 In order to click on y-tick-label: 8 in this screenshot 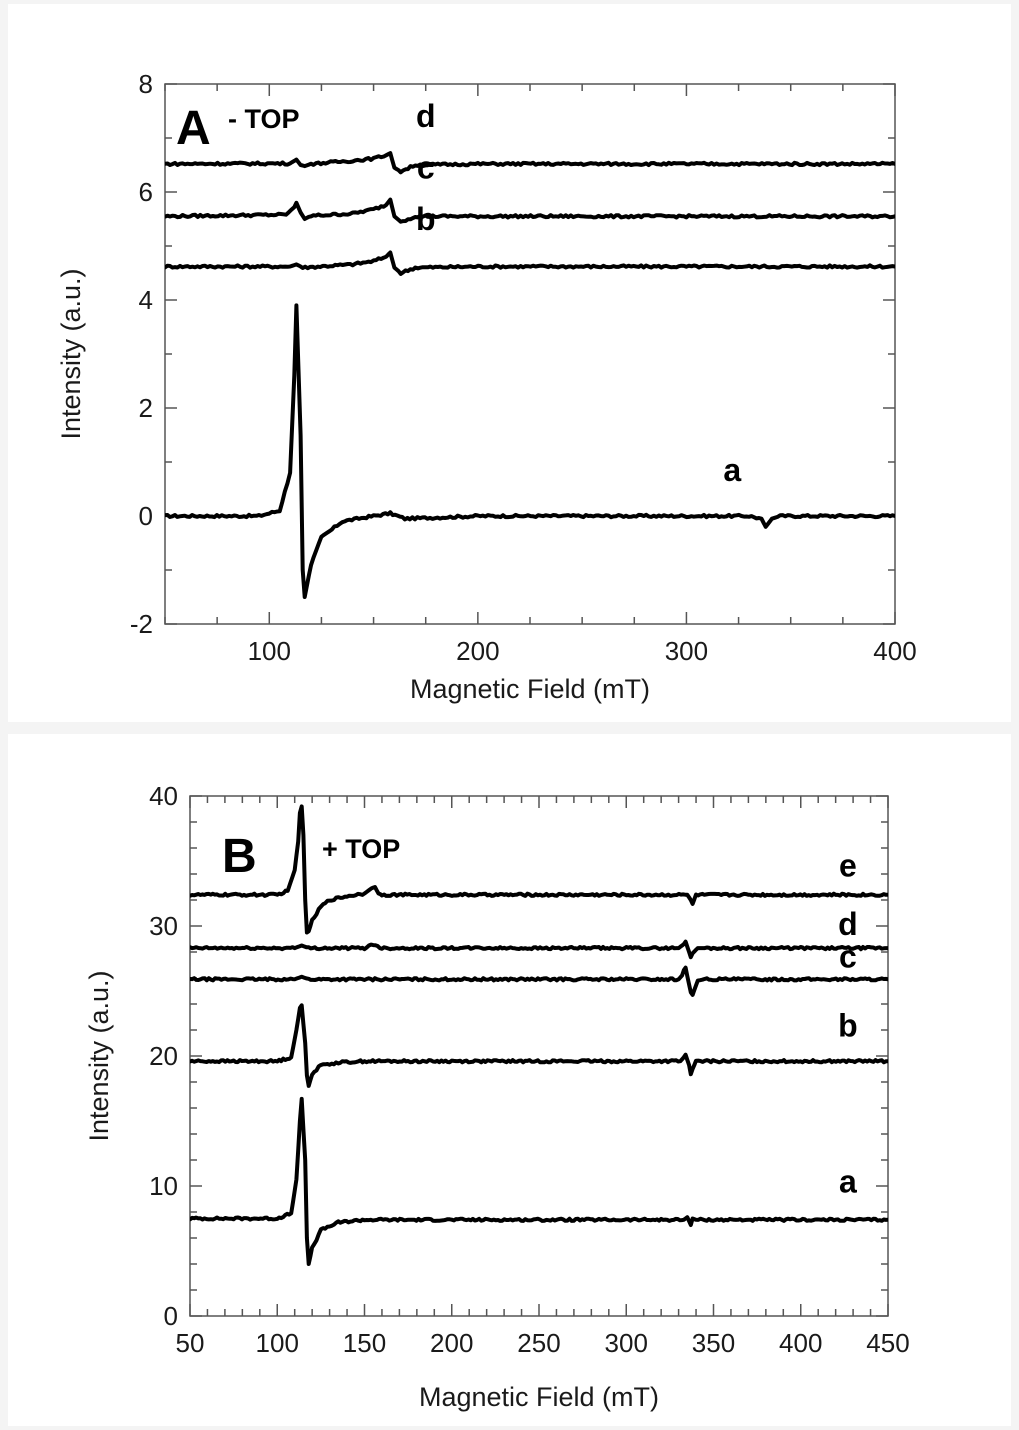, I will do `click(146, 84)`.